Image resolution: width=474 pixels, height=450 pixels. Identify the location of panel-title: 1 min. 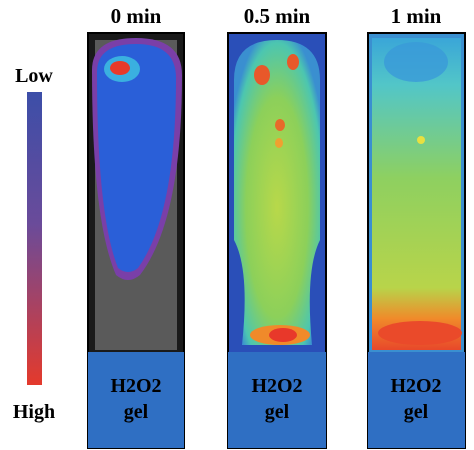
(416, 16).